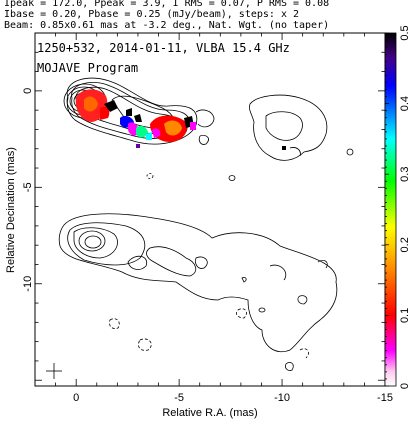  What do you see at coordinates (28, 284) in the screenshot?
I see `y-tick-label: -10` at bounding box center [28, 284].